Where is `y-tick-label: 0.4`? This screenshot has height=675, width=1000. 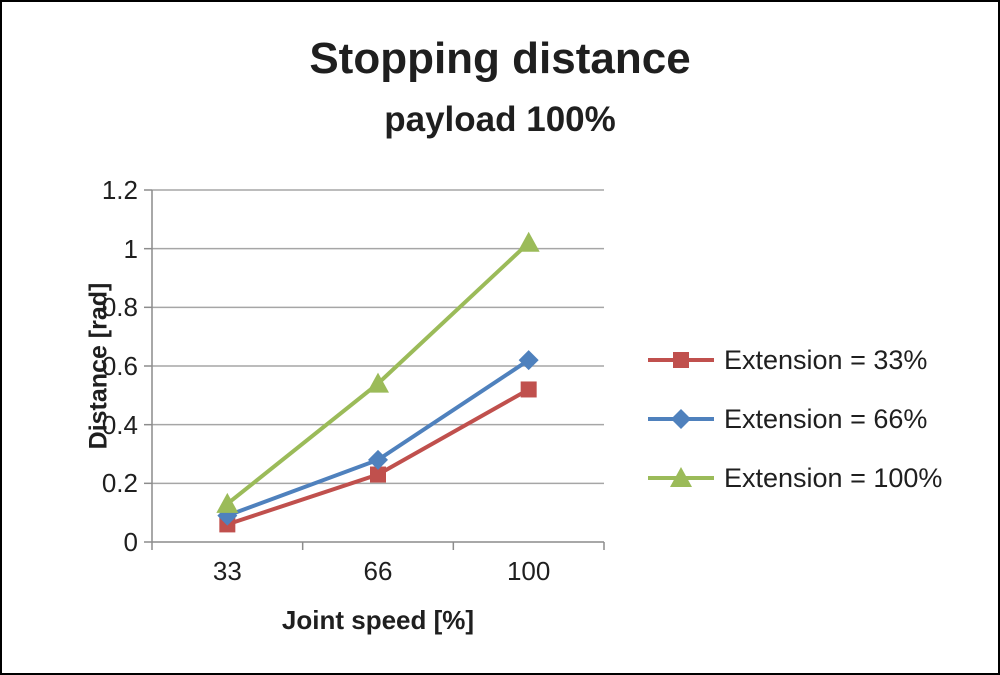
y-tick-label: 0.4 is located at coordinates (119, 424).